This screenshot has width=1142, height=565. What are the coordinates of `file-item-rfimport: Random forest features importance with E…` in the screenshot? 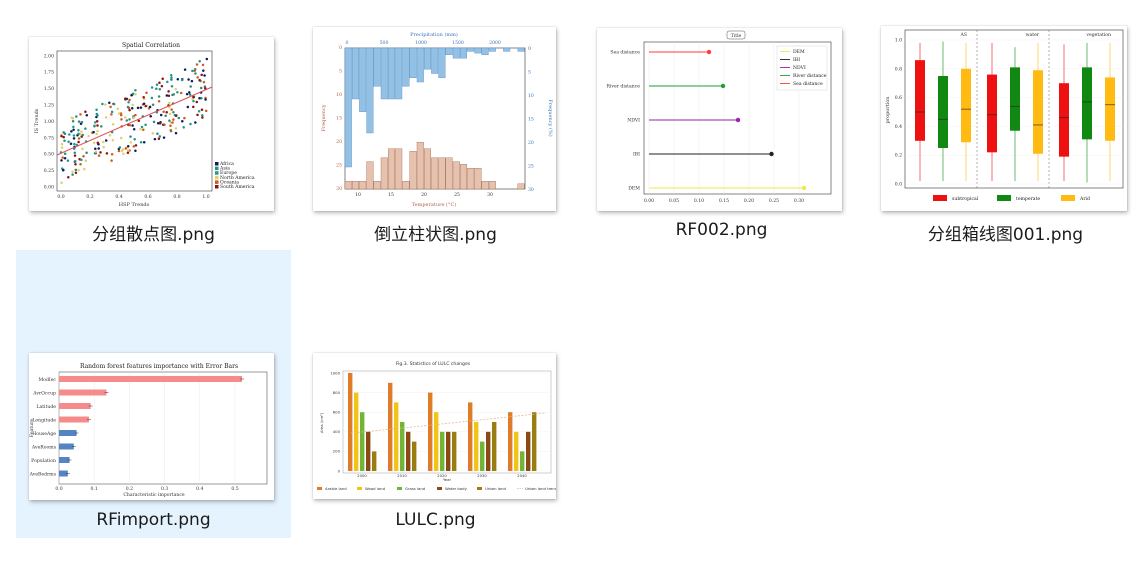 It's located at (153, 394).